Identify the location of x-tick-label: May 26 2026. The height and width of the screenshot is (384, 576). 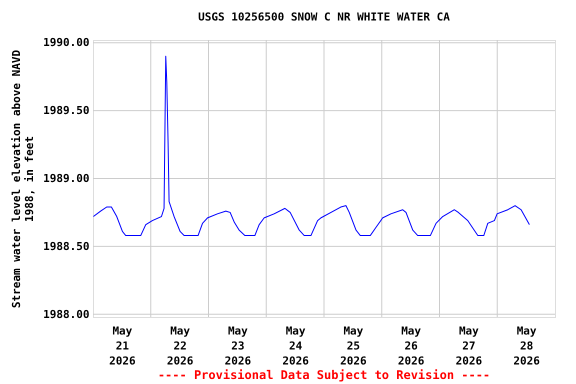
(411, 346).